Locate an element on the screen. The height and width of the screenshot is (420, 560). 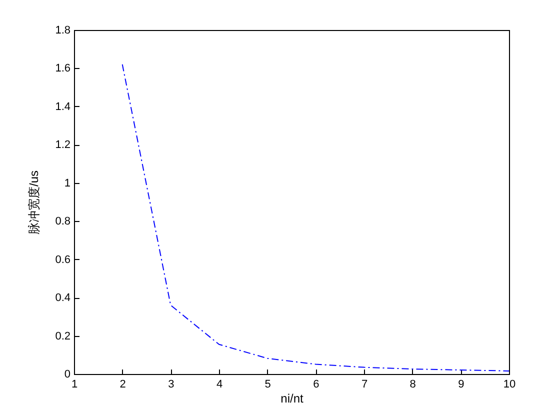
y-tick-label: 0.8 is located at coordinates (62, 222).